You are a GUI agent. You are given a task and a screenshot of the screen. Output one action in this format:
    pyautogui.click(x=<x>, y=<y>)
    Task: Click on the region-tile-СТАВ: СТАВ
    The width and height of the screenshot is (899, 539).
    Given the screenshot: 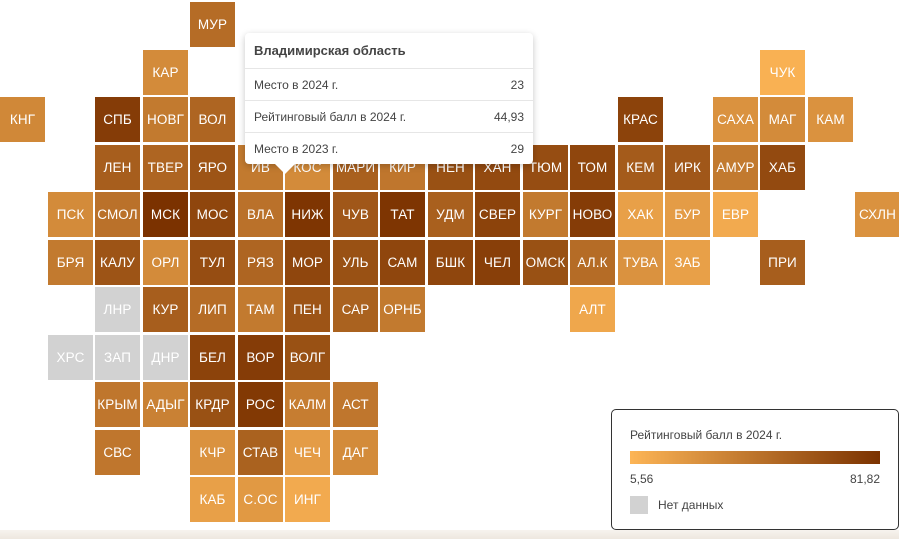 What is the action you would take?
    pyautogui.click(x=260, y=452)
    